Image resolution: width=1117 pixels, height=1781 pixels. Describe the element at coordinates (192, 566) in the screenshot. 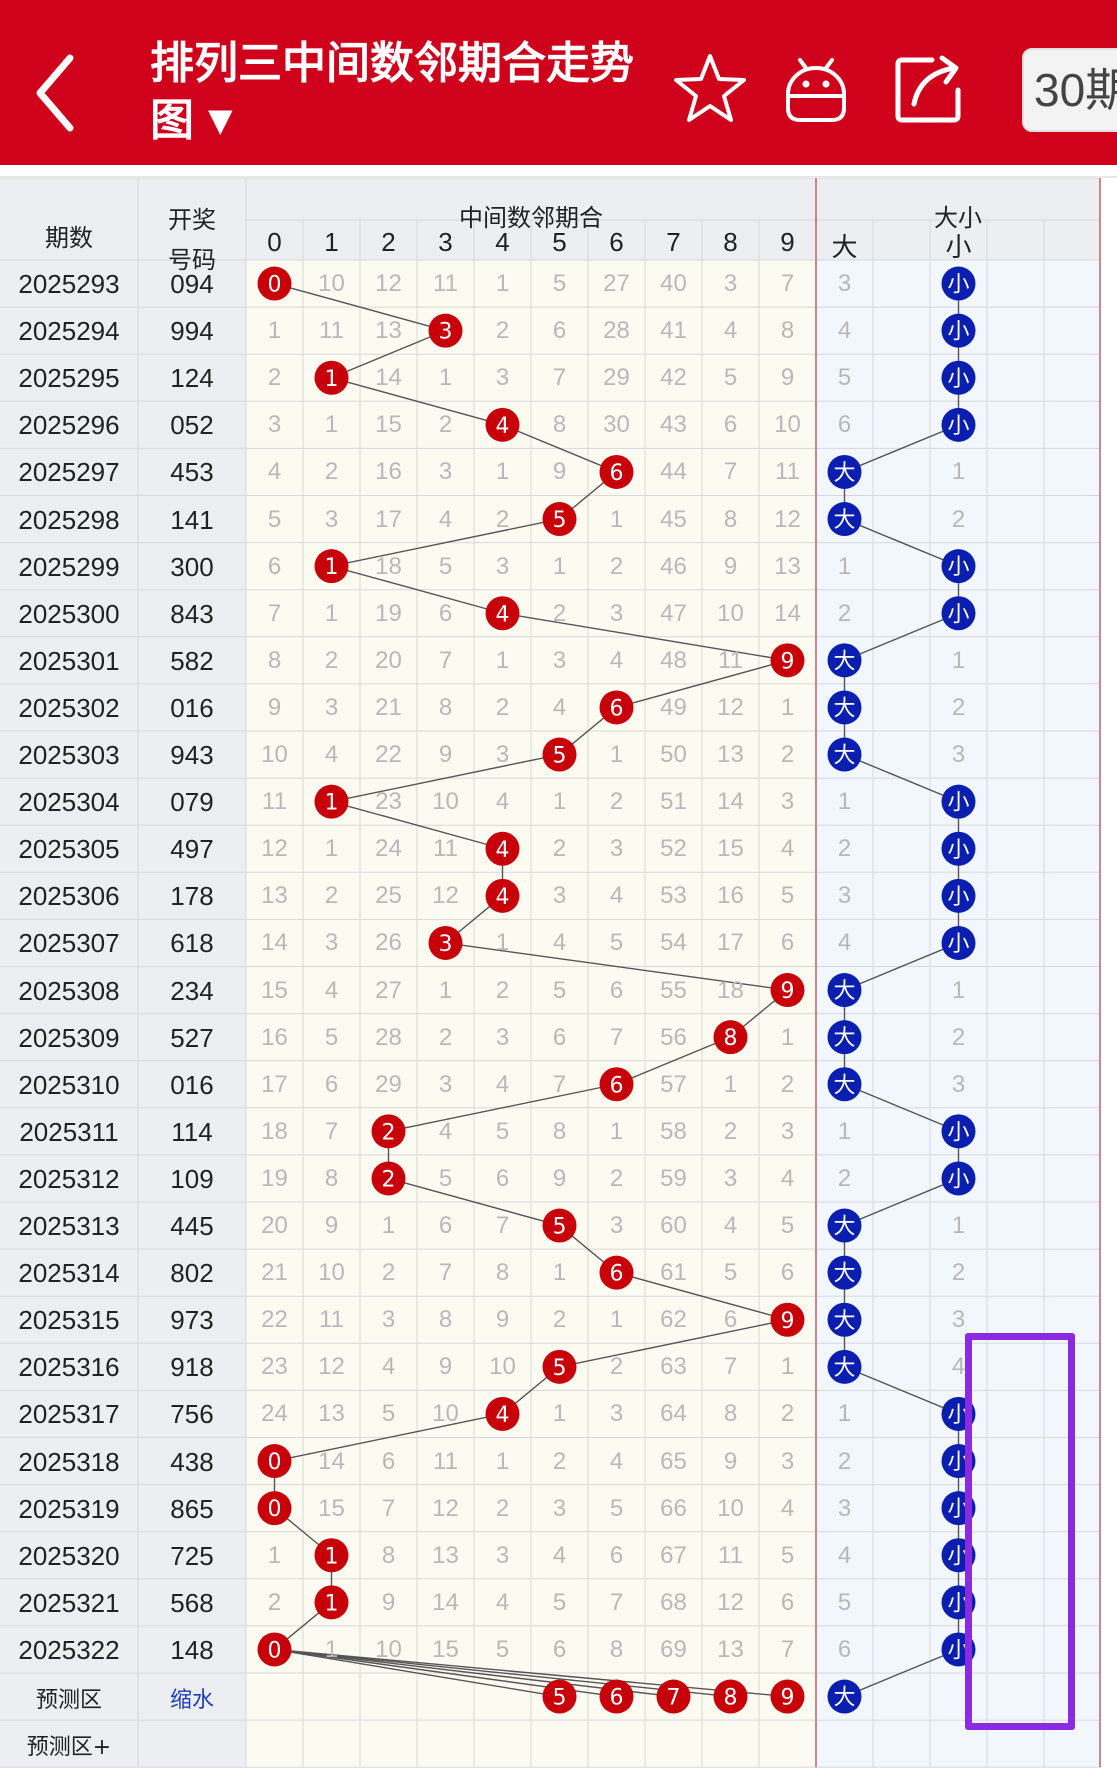

I see `draw-number-cell: 300` at that location.